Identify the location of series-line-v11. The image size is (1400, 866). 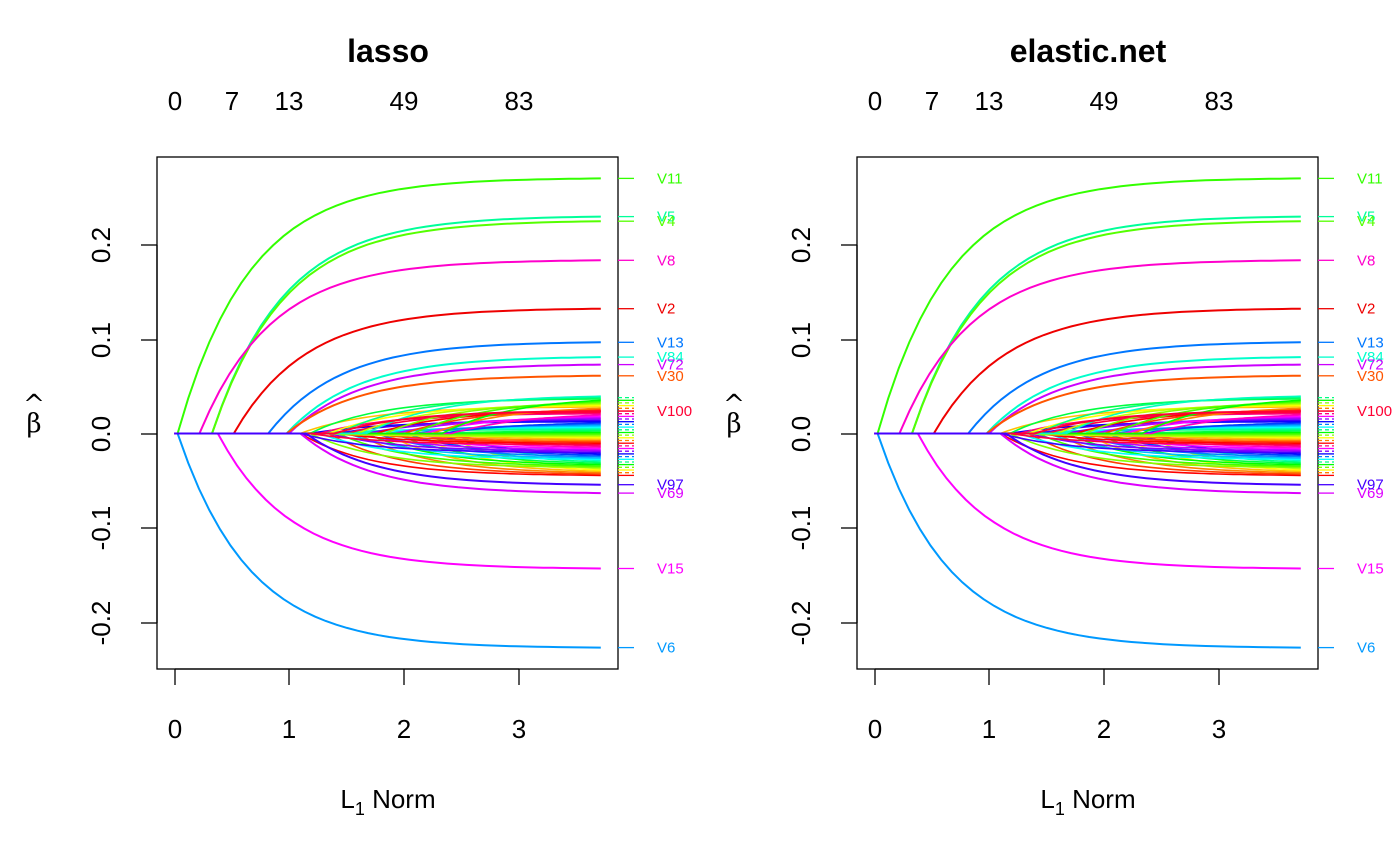
(387, 306).